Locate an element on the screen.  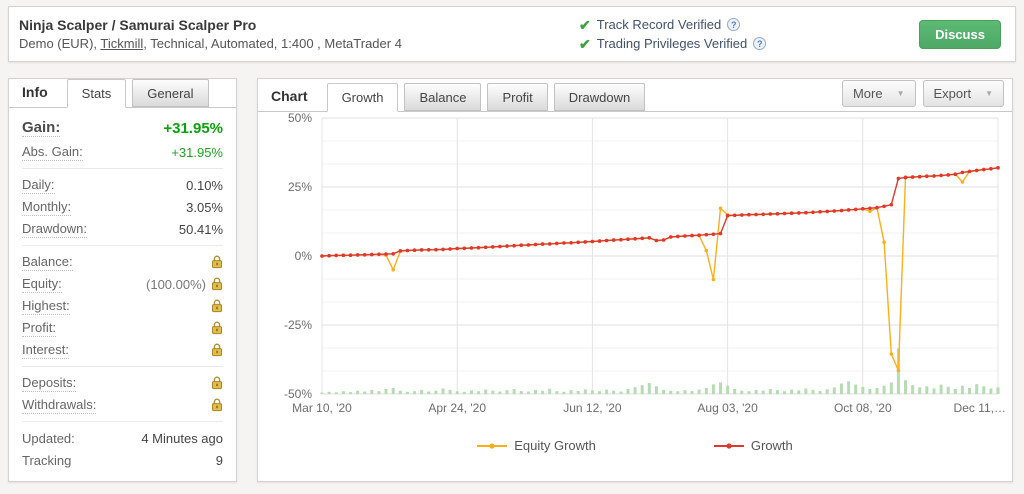
daily-label: Daily: is located at coordinates (38, 185).